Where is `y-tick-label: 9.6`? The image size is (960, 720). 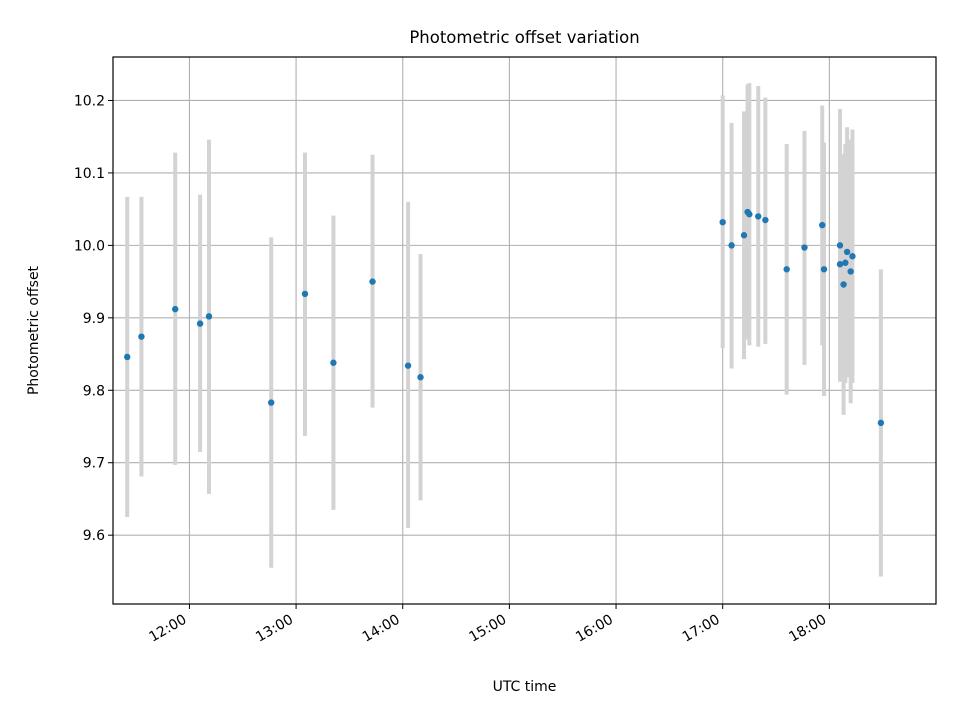 y-tick-label: 9.6 is located at coordinates (94, 536).